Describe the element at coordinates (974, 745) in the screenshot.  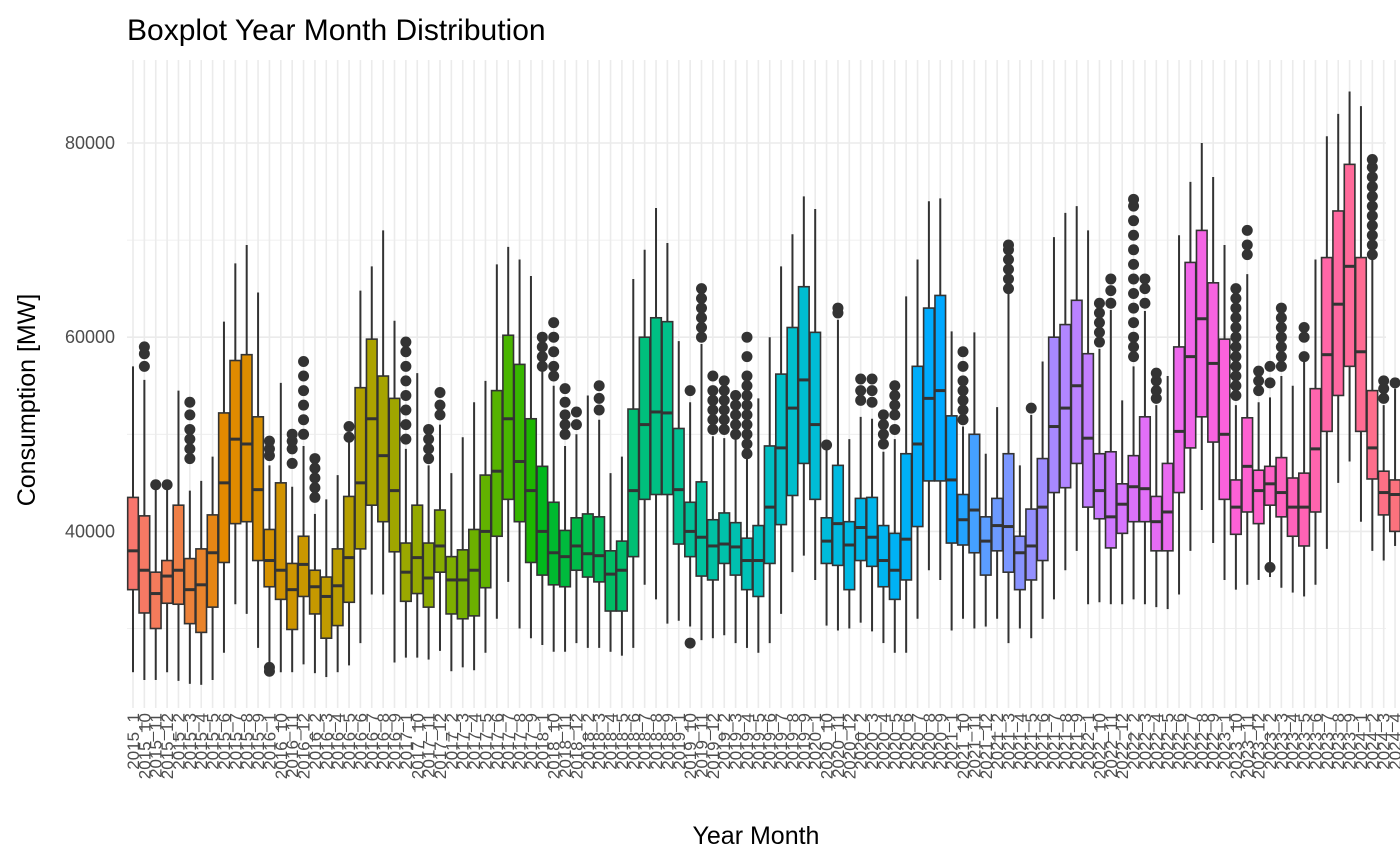
I see `x-tick-label: 2021_11` at that location.